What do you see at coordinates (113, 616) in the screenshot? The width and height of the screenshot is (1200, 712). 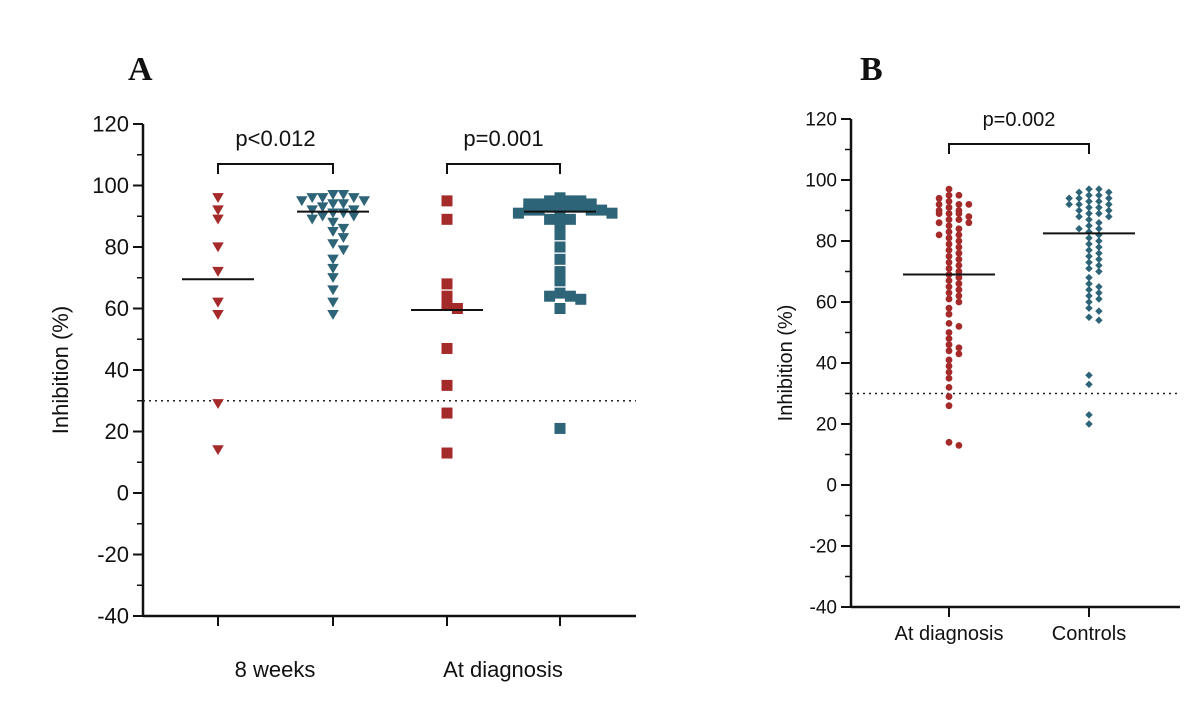 I see `y-tick-label: -40` at bounding box center [113, 616].